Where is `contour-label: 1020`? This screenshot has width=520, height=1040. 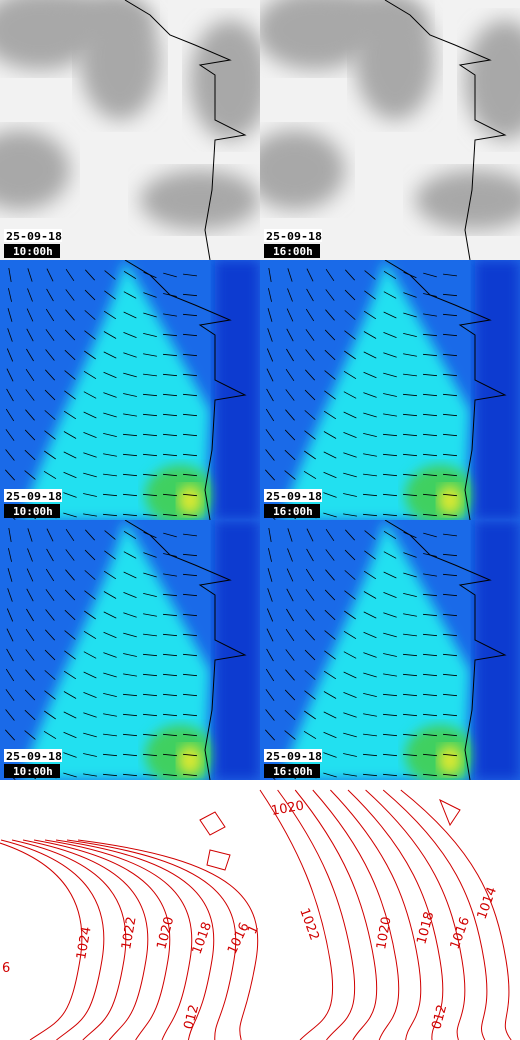 contour-label: 1020 is located at coordinates (384, 932).